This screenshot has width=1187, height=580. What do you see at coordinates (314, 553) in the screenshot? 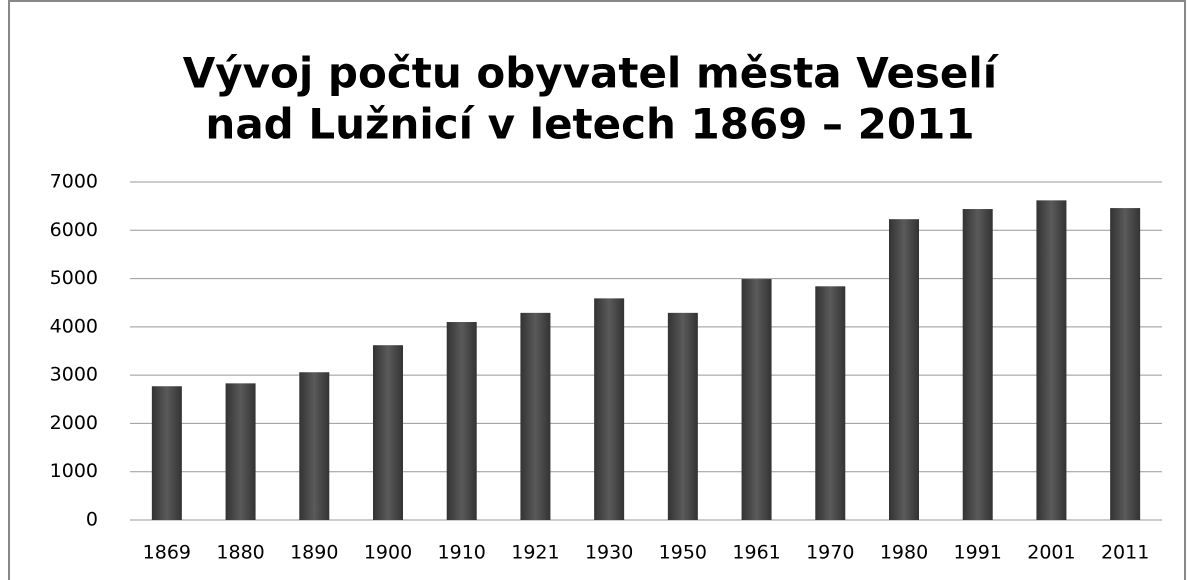
I see `x-tick-label: 1890` at bounding box center [314, 553].